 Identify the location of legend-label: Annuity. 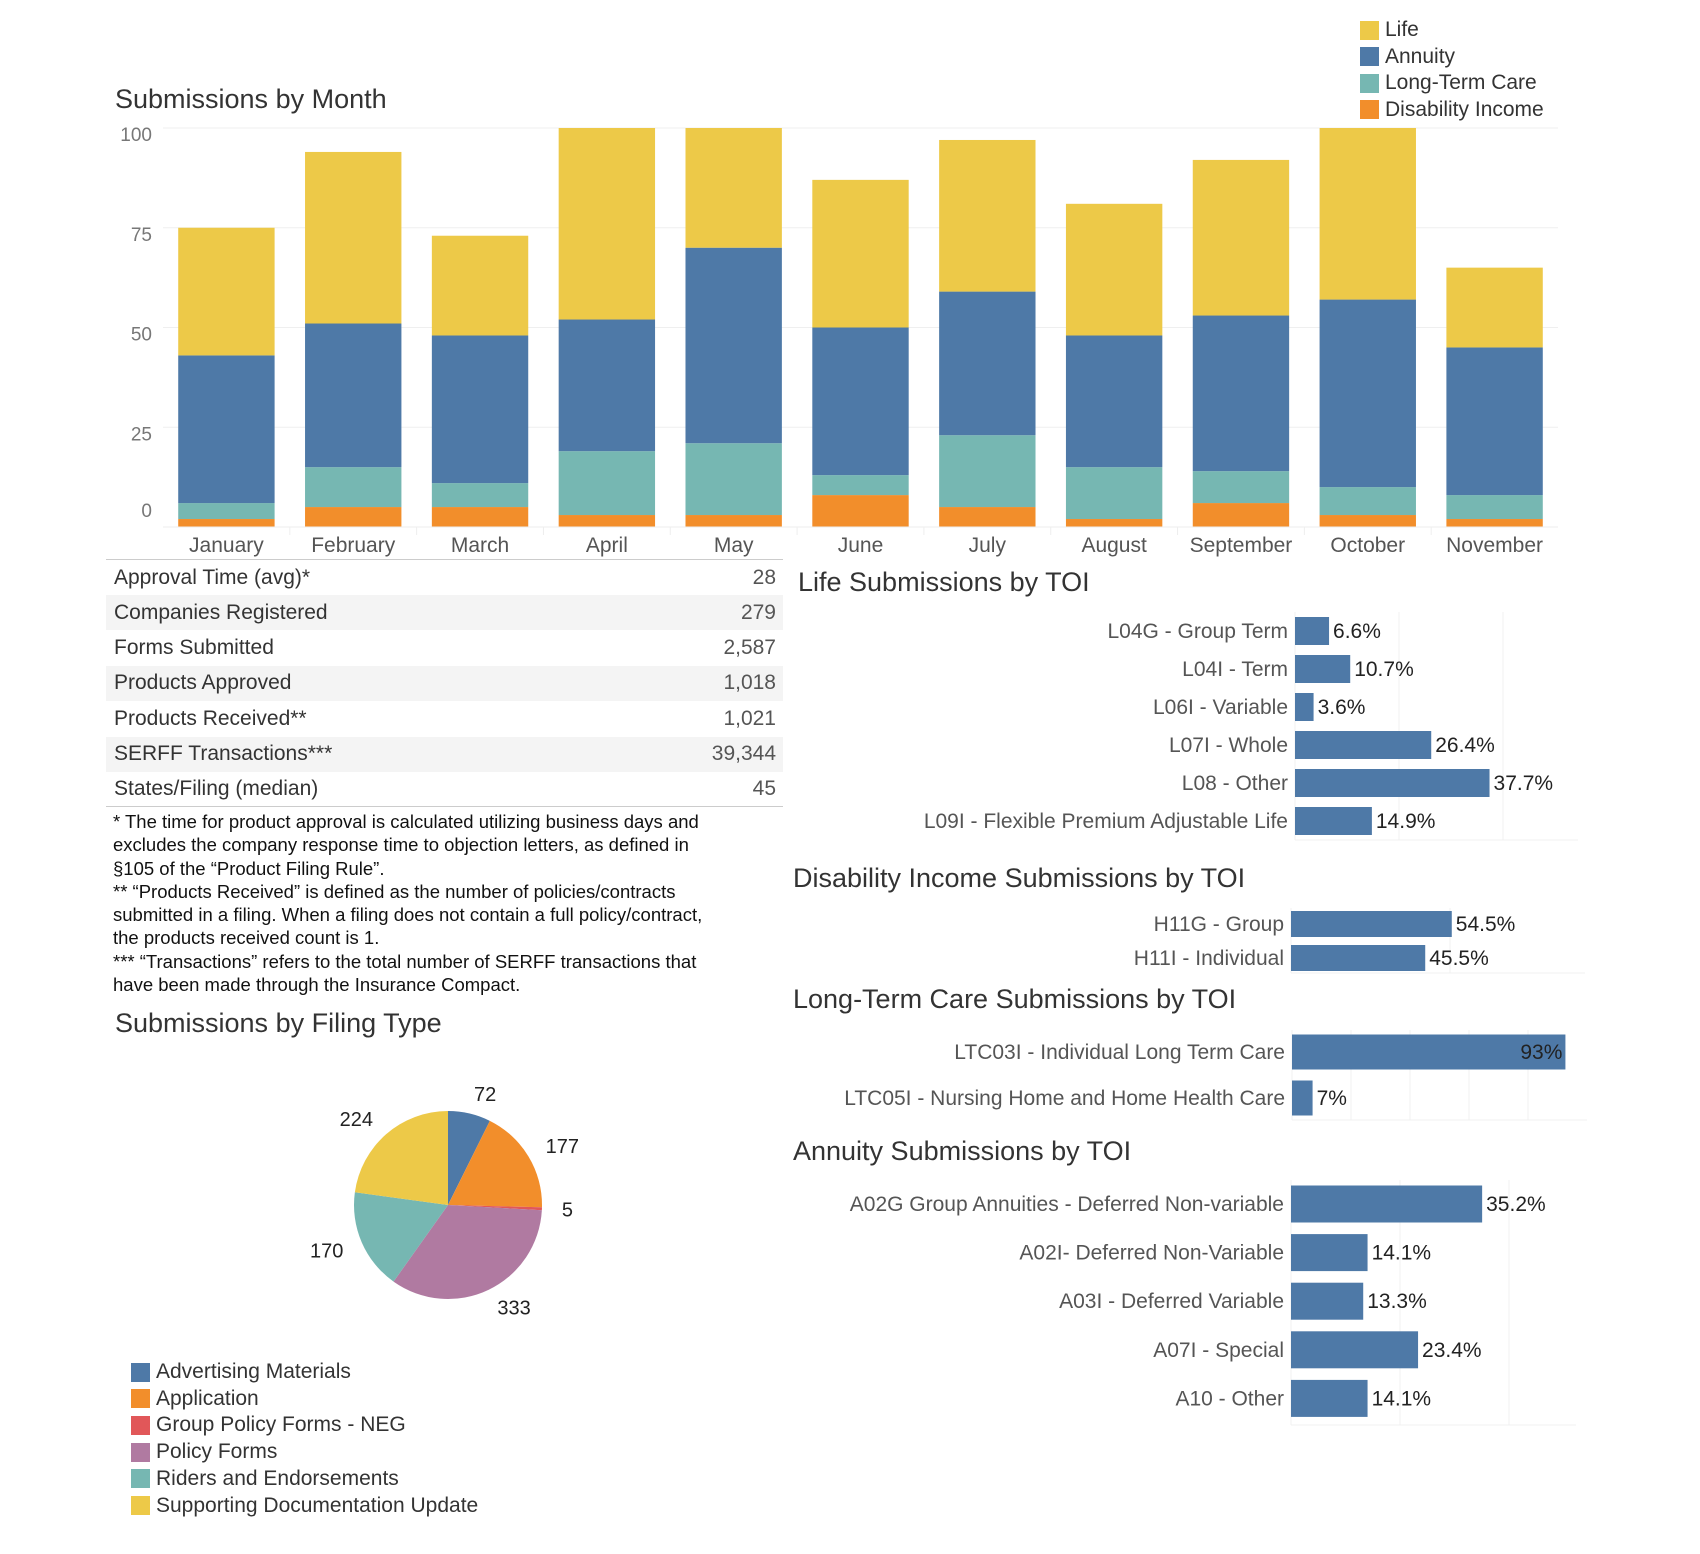
(1420, 56).